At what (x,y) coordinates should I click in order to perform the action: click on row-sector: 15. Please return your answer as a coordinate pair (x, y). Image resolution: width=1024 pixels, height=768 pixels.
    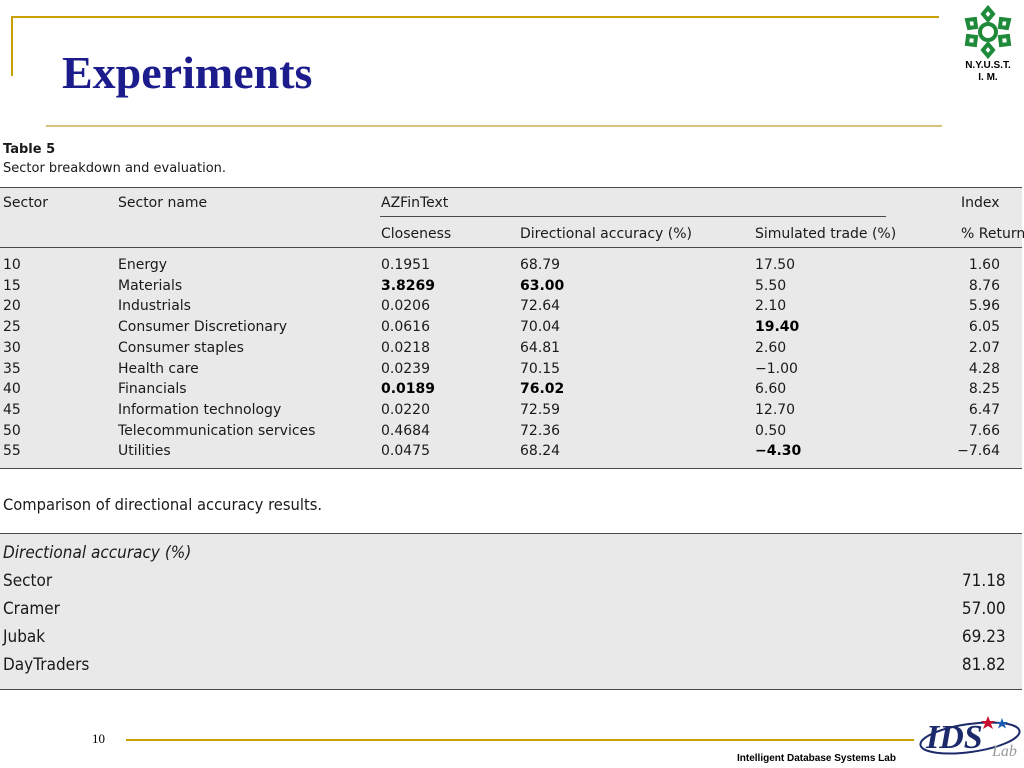
    Looking at the image, I should click on (12, 285).